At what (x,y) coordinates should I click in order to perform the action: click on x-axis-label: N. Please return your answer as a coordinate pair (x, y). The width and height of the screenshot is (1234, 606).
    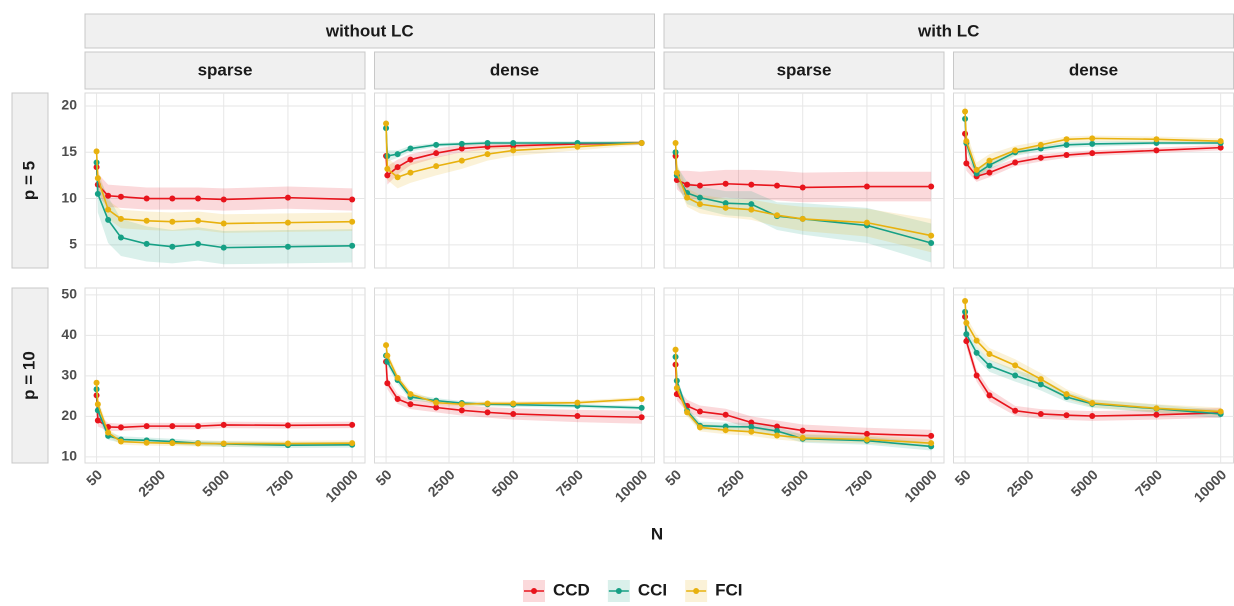
    Looking at the image, I should click on (657, 533).